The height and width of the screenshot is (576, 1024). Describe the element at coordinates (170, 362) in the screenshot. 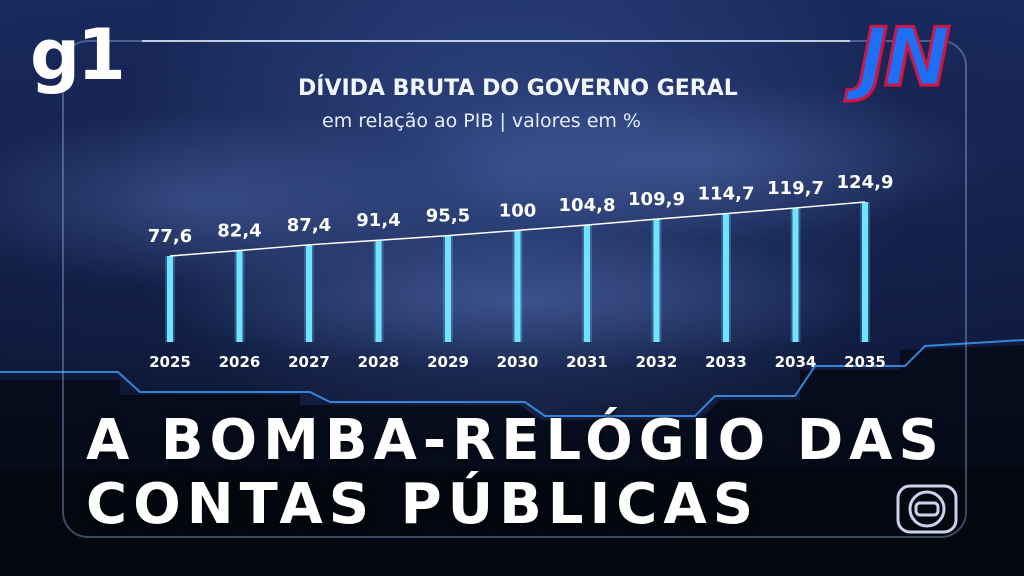

I see `x-tick-2025: 2025` at that location.